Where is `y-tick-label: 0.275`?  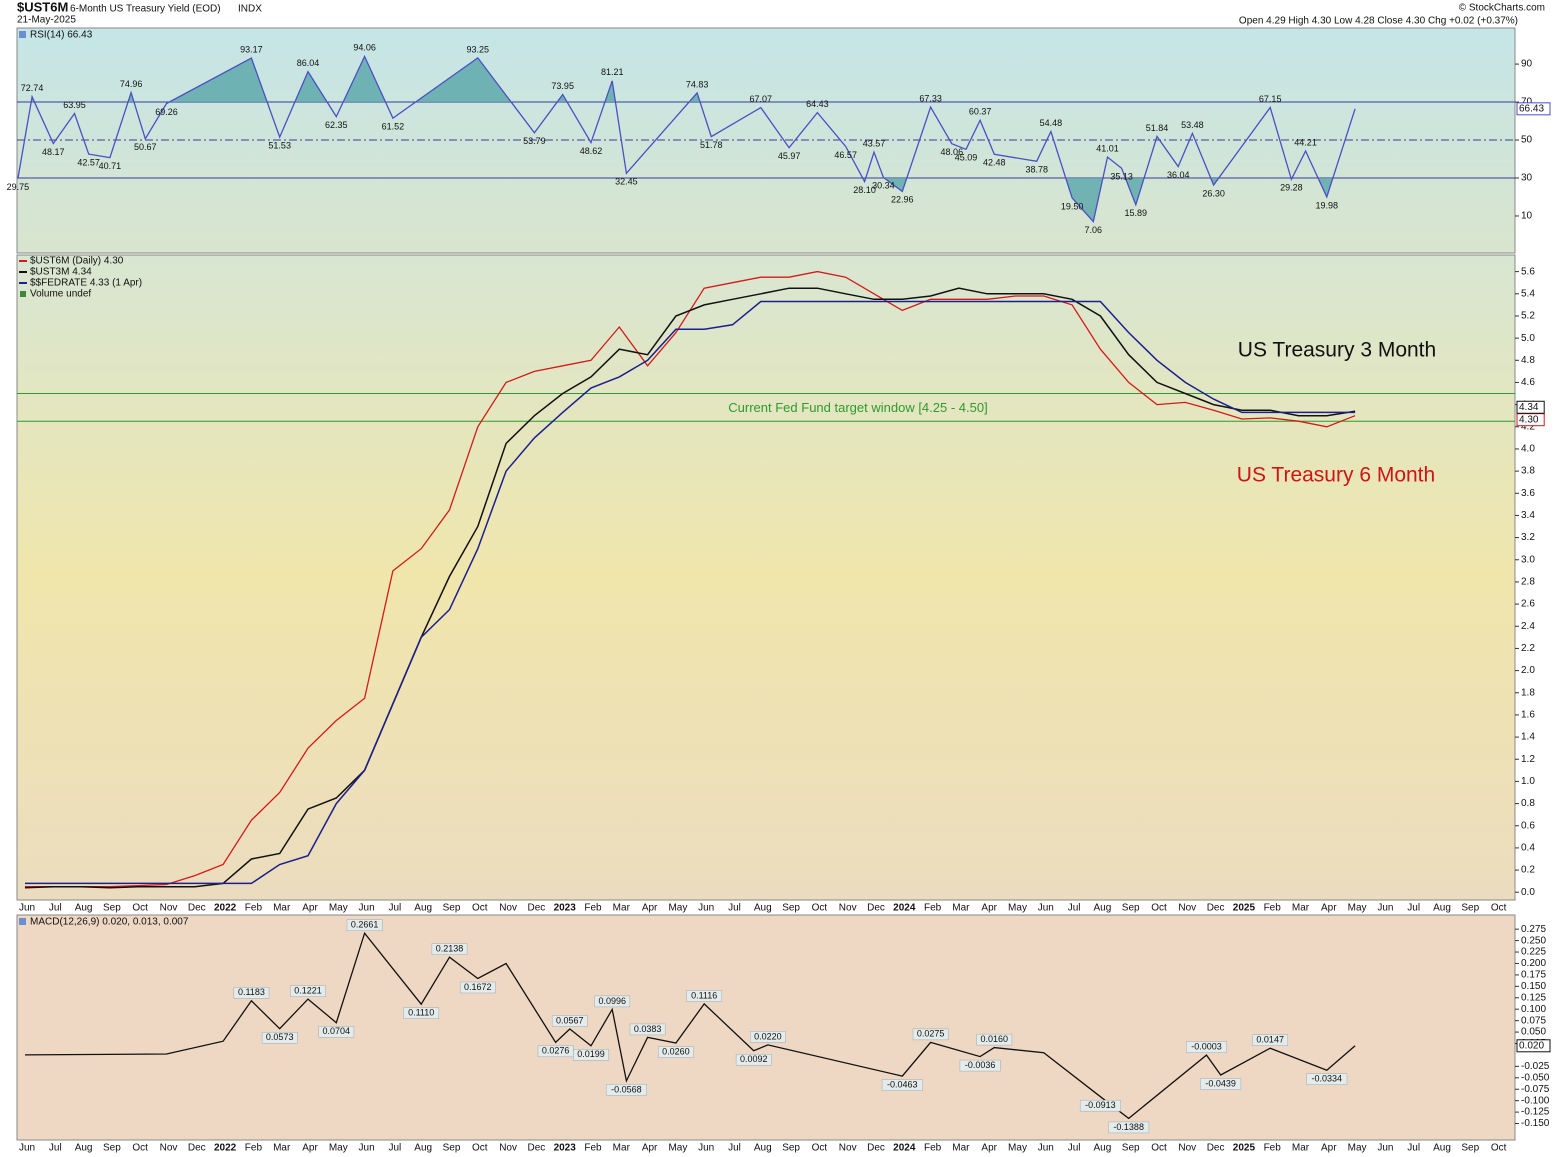 y-tick-label: 0.275 is located at coordinates (1533, 929).